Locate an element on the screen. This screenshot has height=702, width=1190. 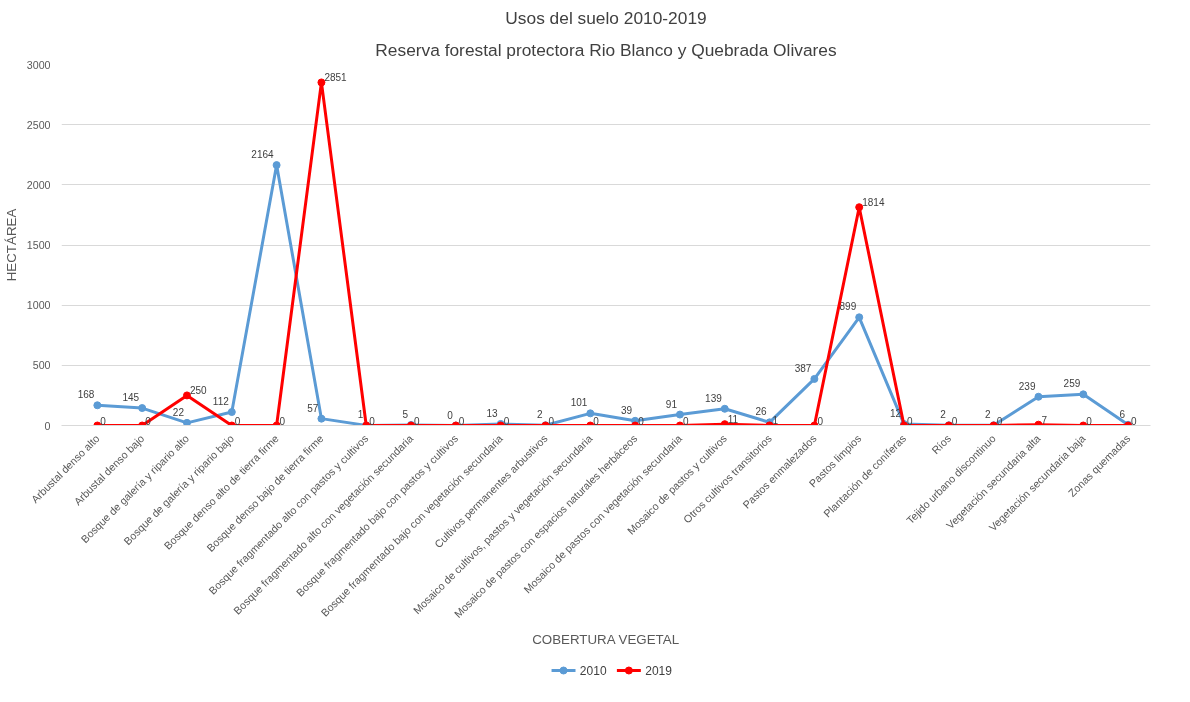
chart-title: Usos del suelo 2010-2019 is located at coordinates (606, 17).